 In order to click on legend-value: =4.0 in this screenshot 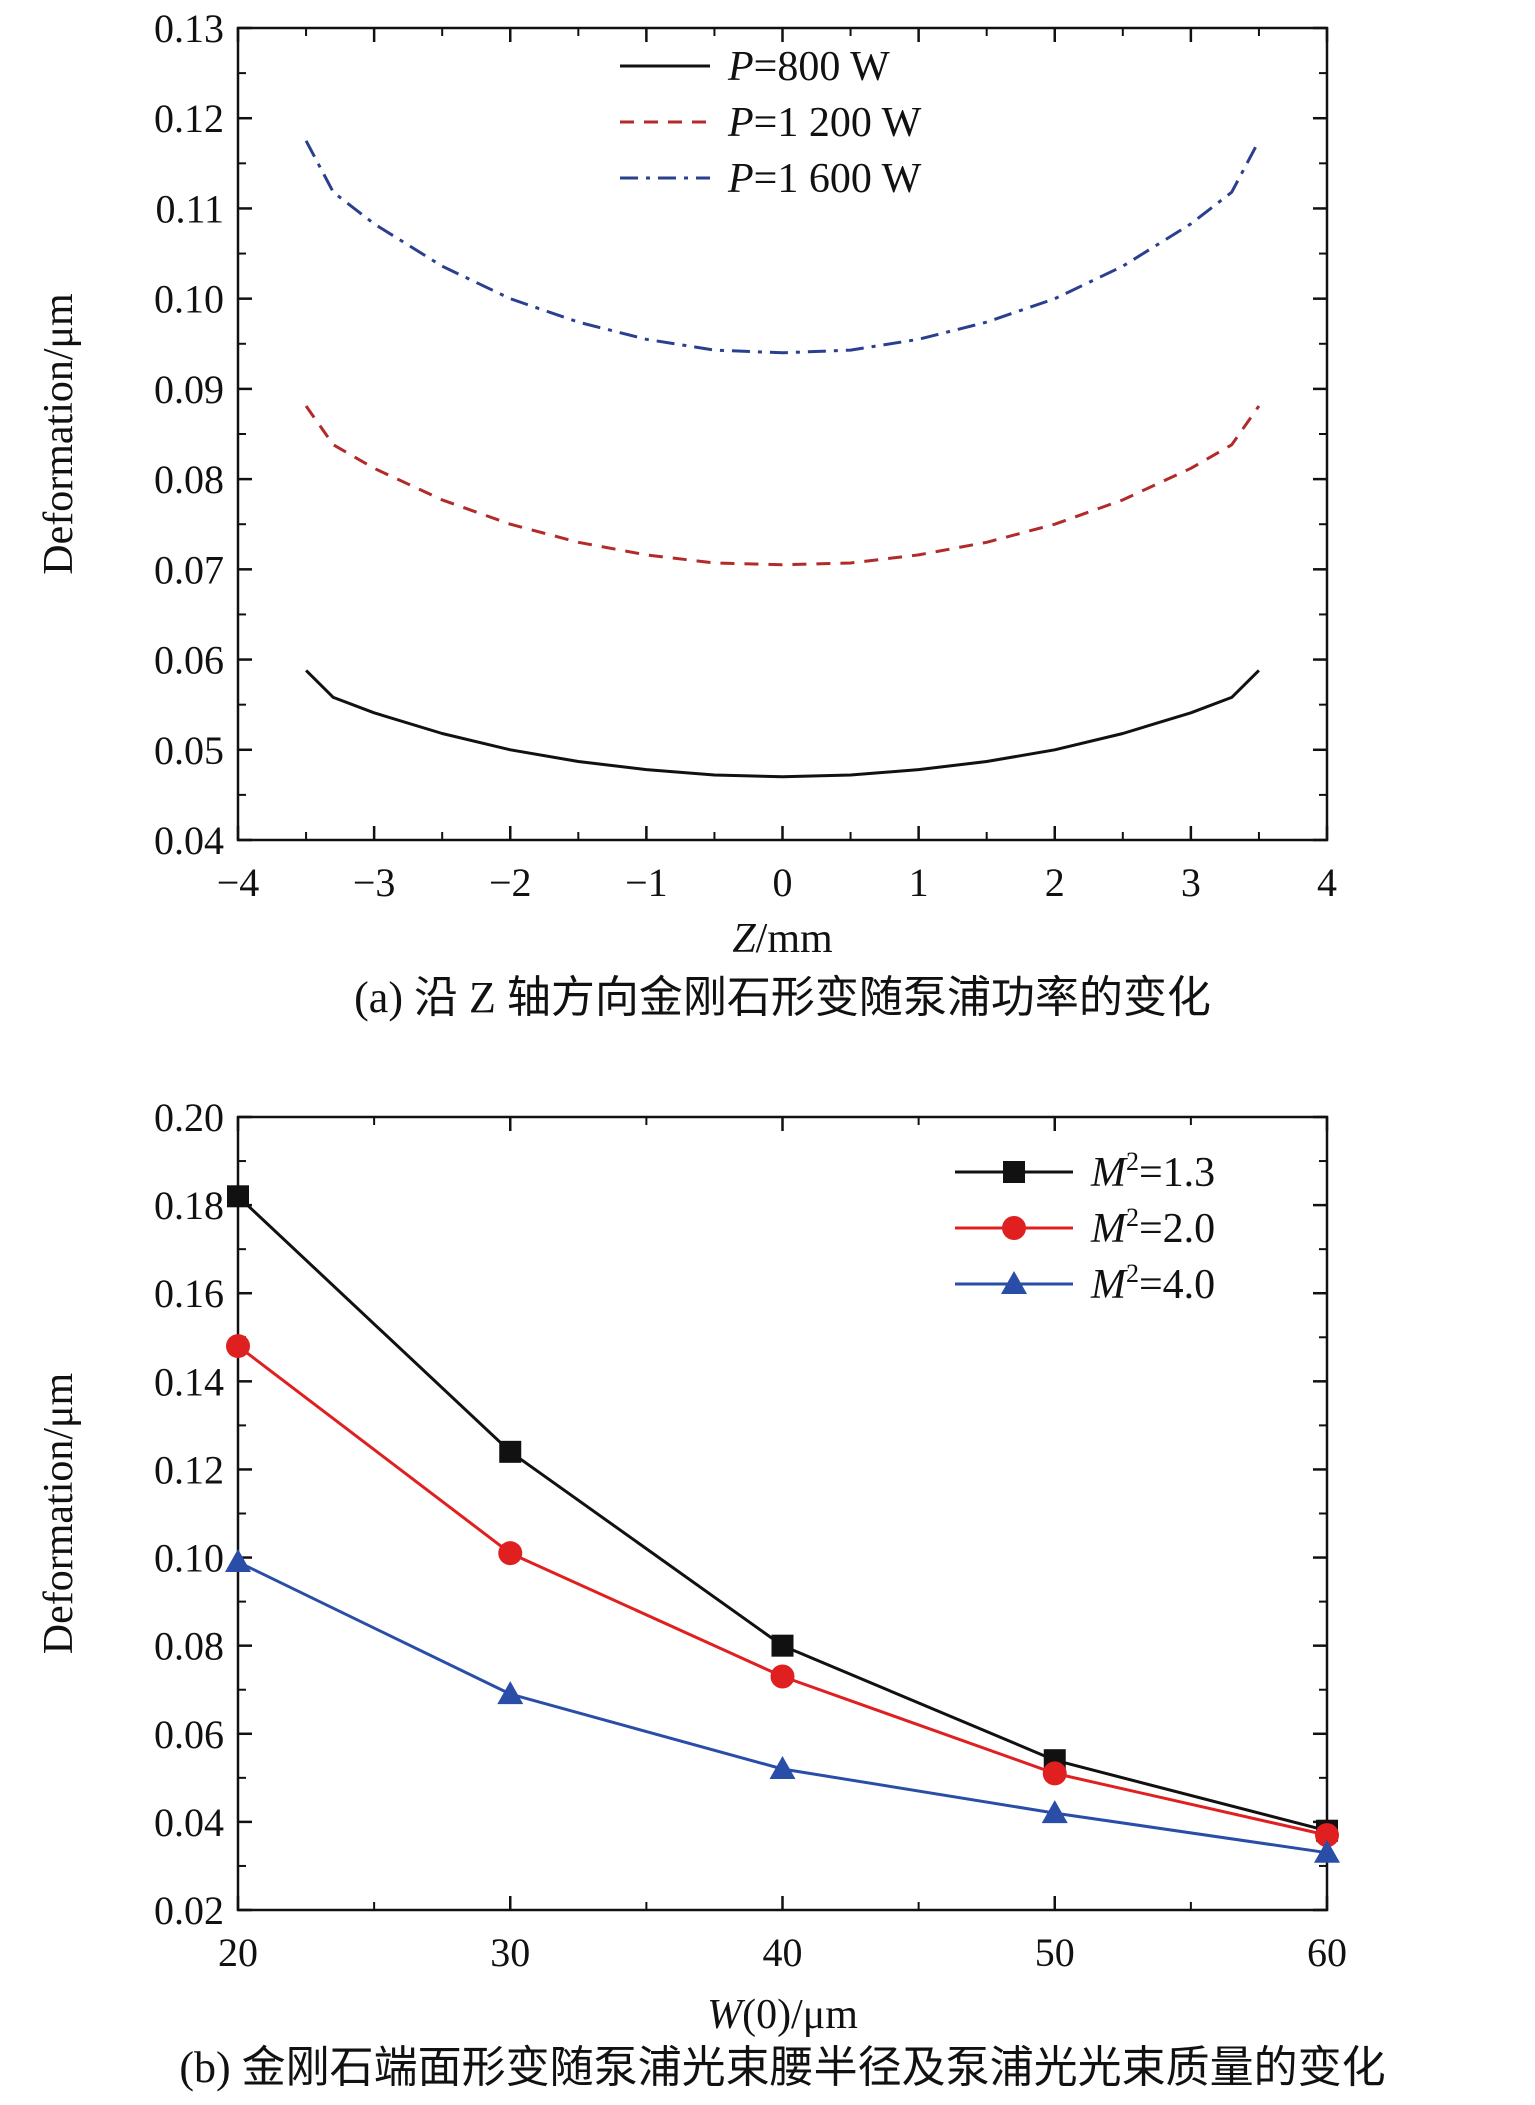, I will do `click(1177, 1285)`.